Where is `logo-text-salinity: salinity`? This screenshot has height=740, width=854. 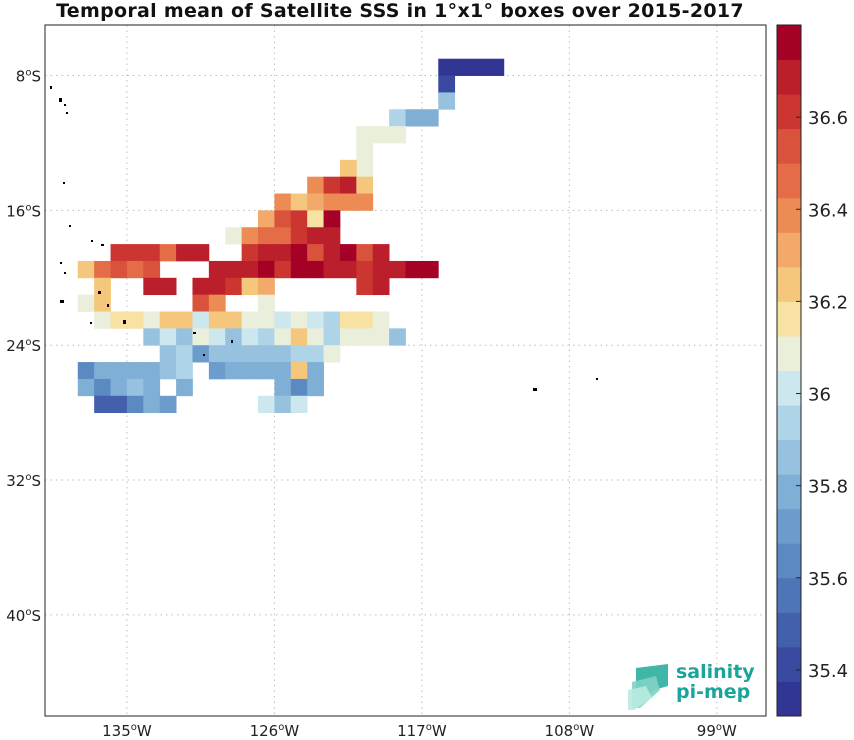 logo-text-salinity: salinity is located at coordinates (715, 672).